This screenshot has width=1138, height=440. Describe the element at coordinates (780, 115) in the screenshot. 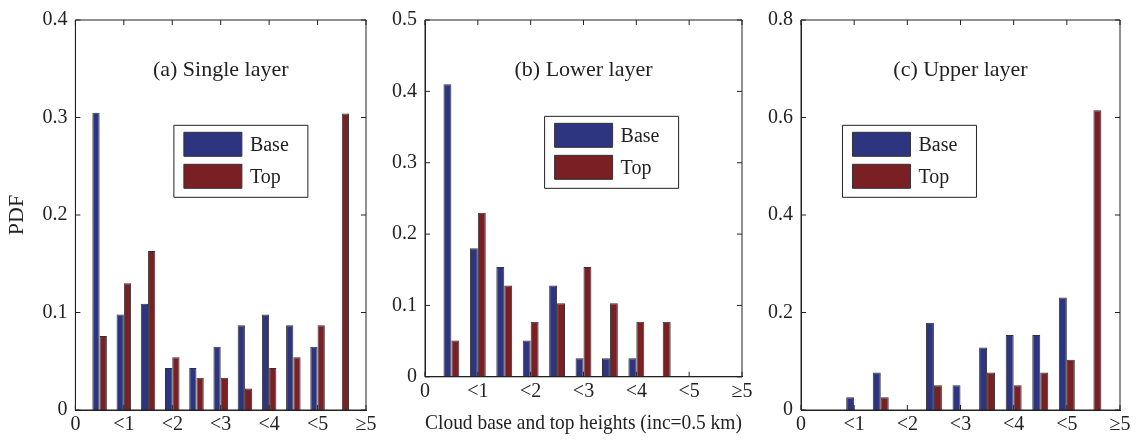

I see `y-tick-label: 0.6` at that location.